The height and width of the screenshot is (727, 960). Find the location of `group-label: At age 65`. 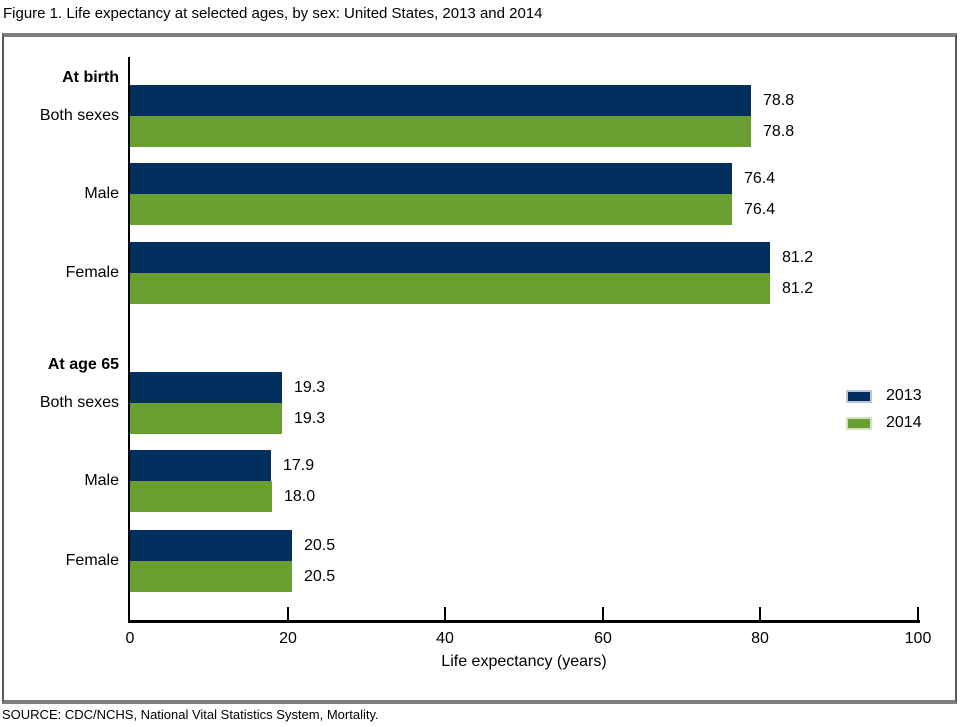

group-label: At age 65 is located at coordinates (83, 364).